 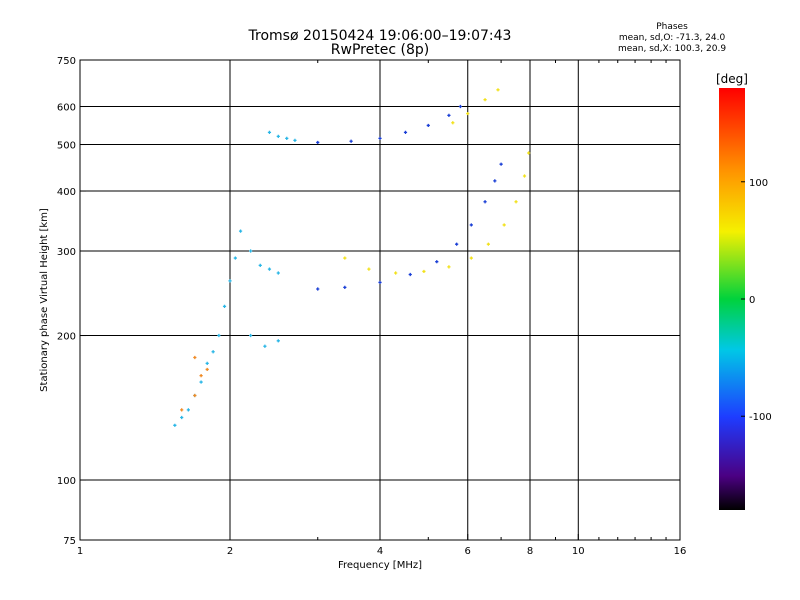 I want to click on y-tick-label: 200, so click(x=66, y=337).